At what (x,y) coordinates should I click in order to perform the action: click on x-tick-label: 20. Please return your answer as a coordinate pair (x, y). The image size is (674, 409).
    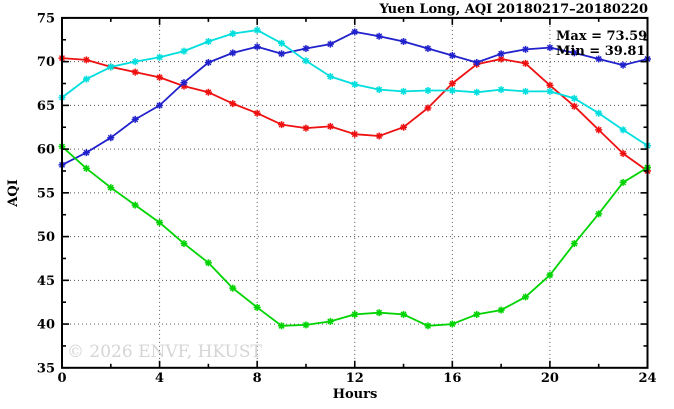
    Looking at the image, I should click on (550, 378).